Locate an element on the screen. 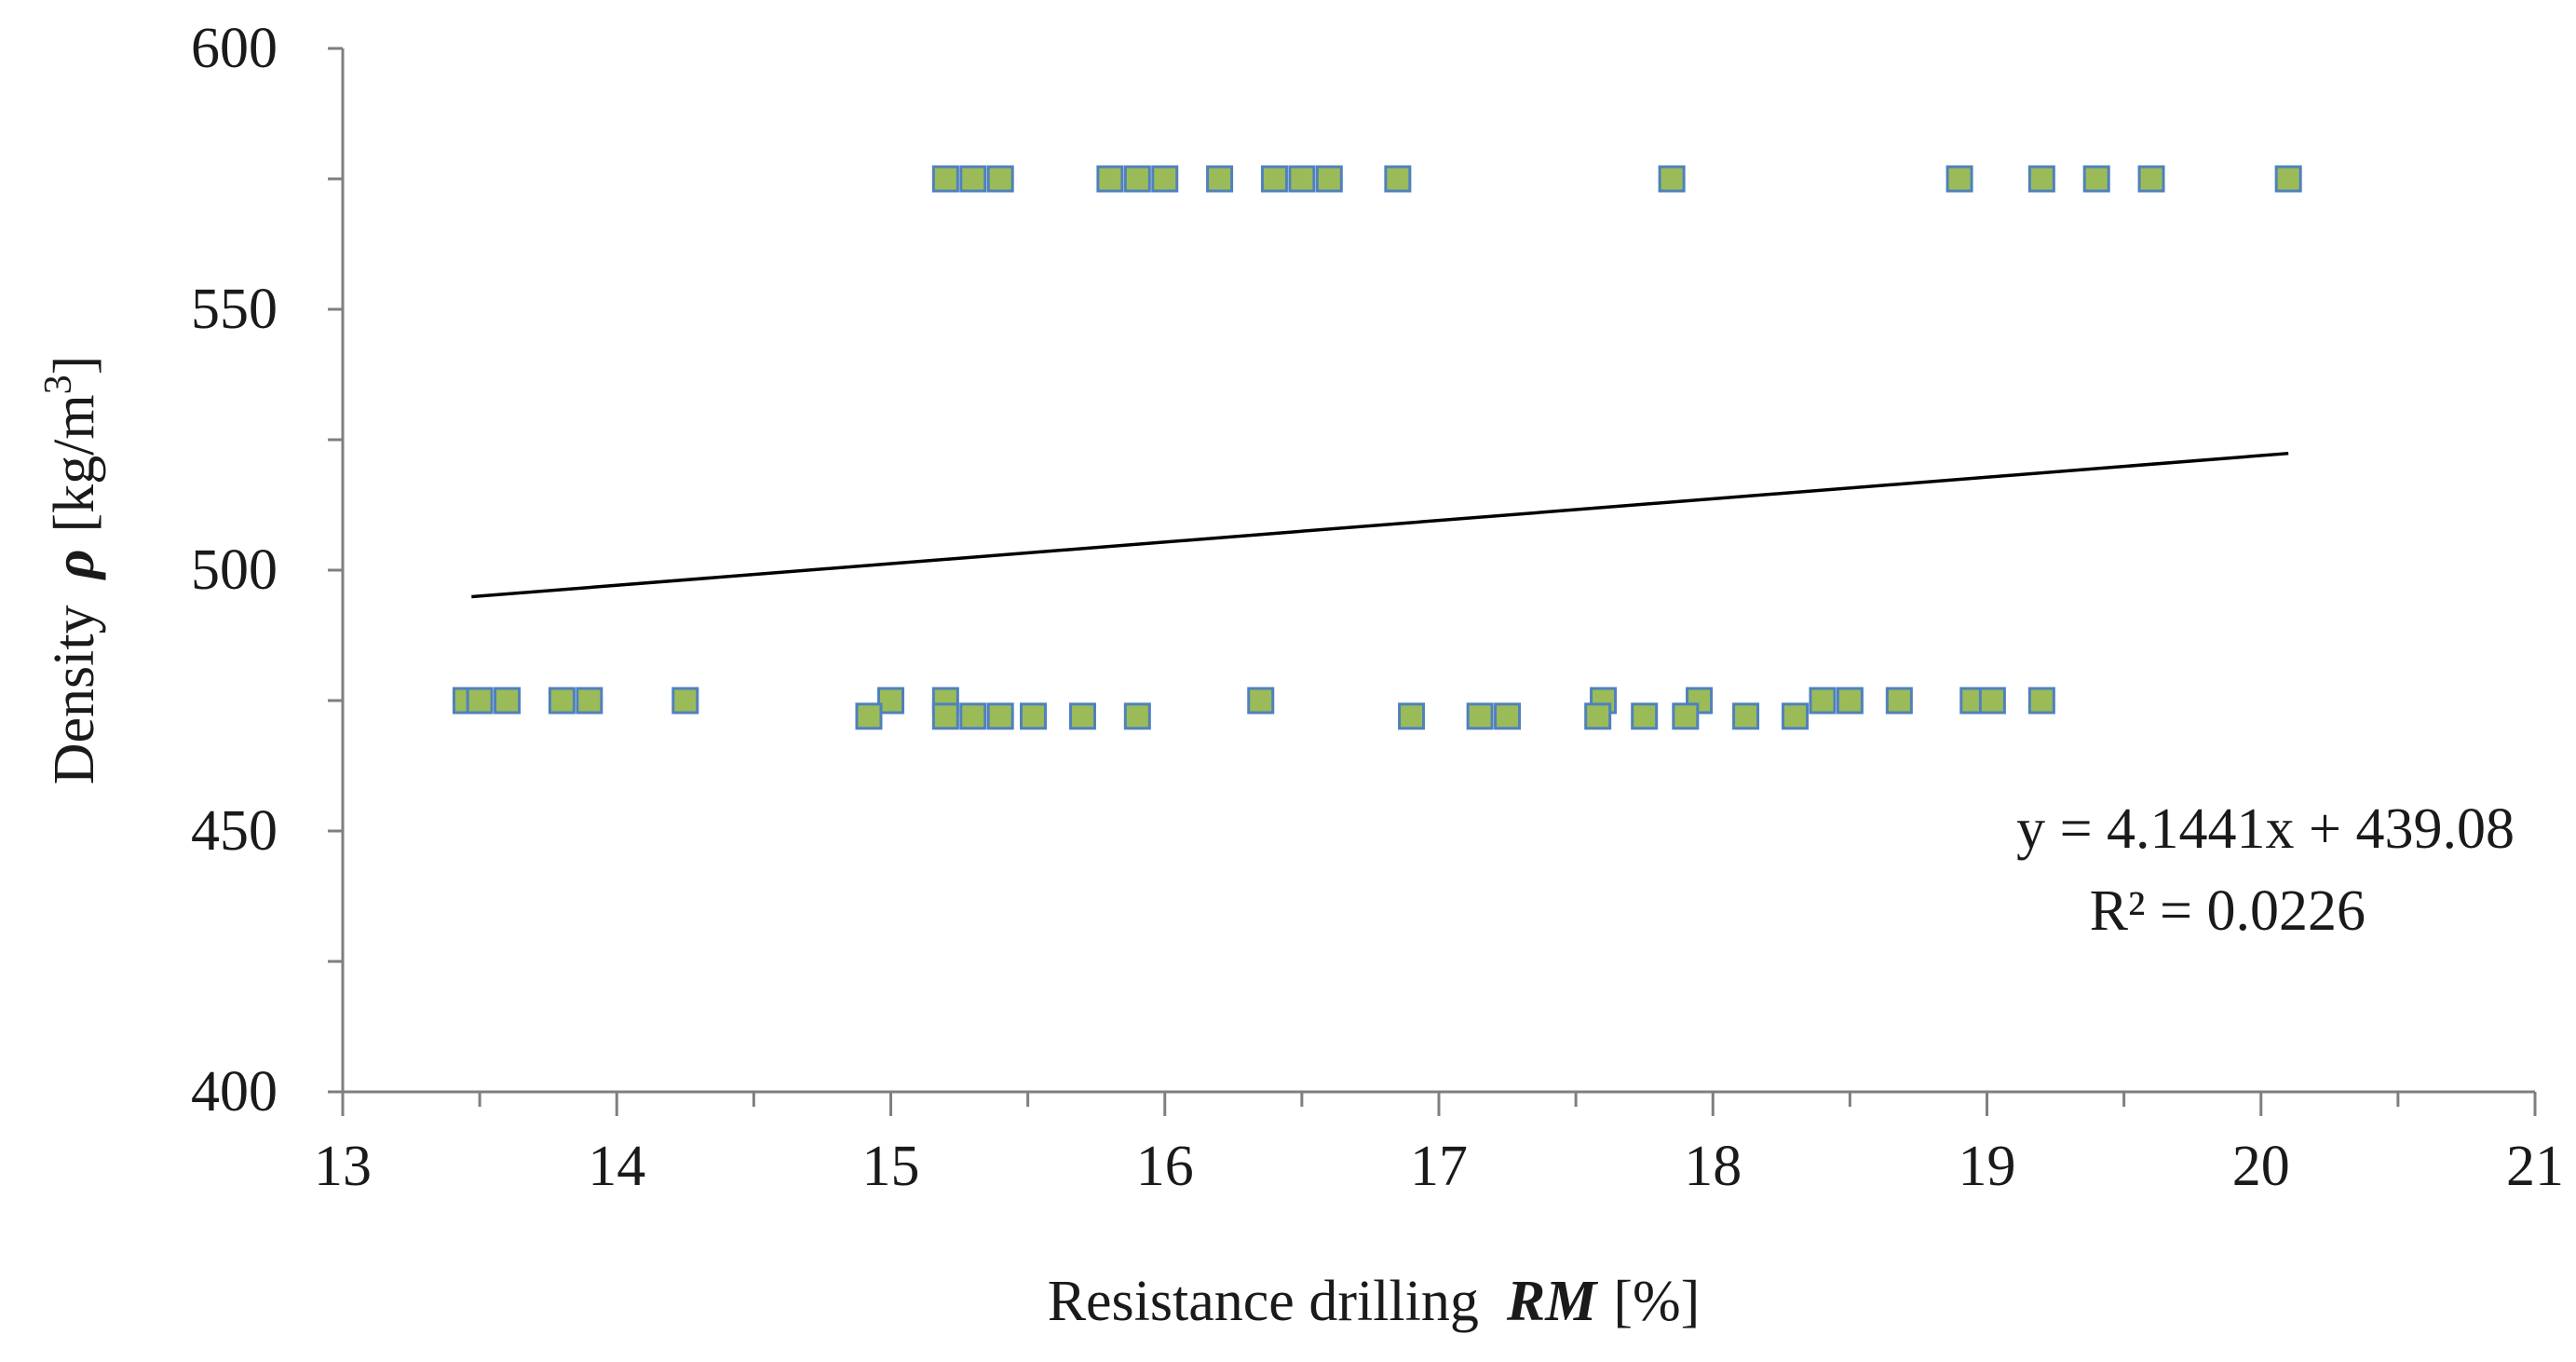  y-tick-label: 500 is located at coordinates (234, 570).